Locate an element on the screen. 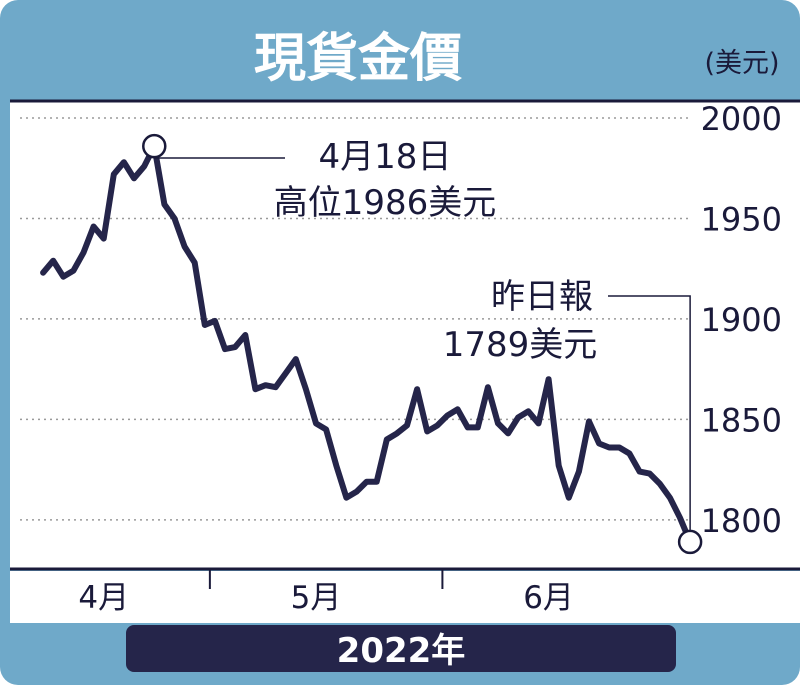 The width and height of the screenshot is (800, 685). annotation-high-date: 4月18日 is located at coordinates (385, 157).